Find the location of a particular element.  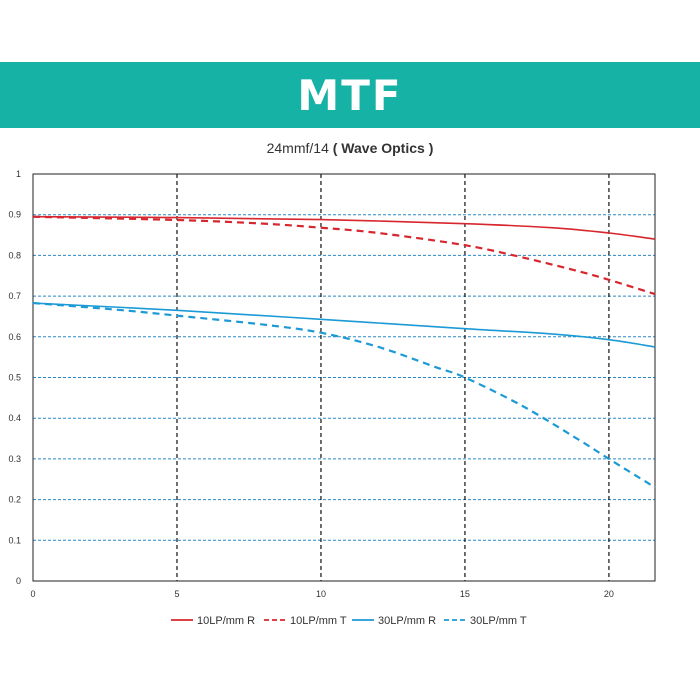

chart-subtitle: 24mmf/14 ( Wave Optics ) is located at coordinates (350, 148).